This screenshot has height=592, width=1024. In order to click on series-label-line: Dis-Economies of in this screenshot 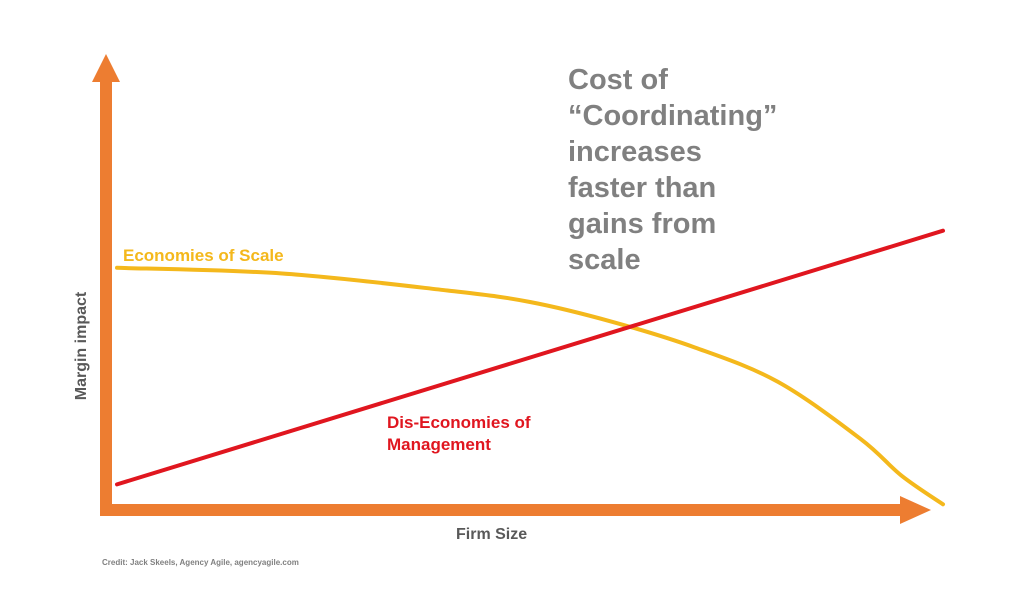, I will do `click(459, 422)`.